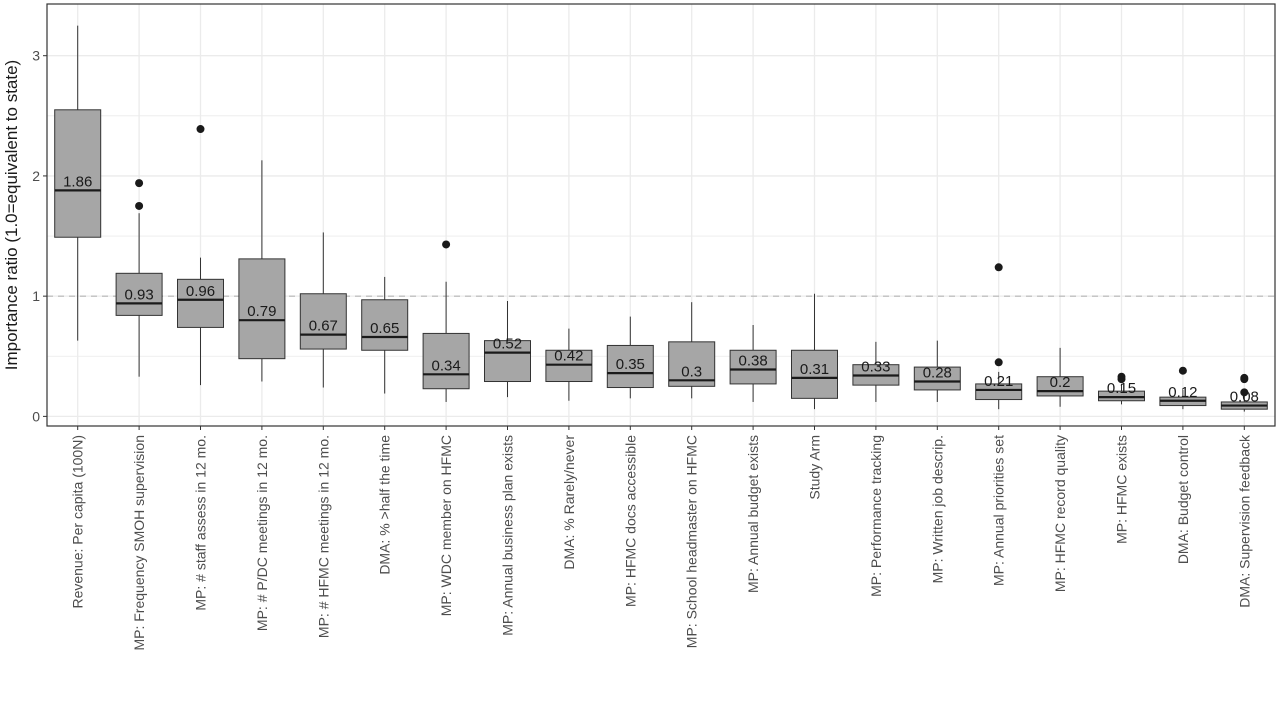 This screenshot has width=1280, height=717. What do you see at coordinates (1244, 521) in the screenshot?
I see `x-tick-label: DMA: Supervision feedback` at bounding box center [1244, 521].